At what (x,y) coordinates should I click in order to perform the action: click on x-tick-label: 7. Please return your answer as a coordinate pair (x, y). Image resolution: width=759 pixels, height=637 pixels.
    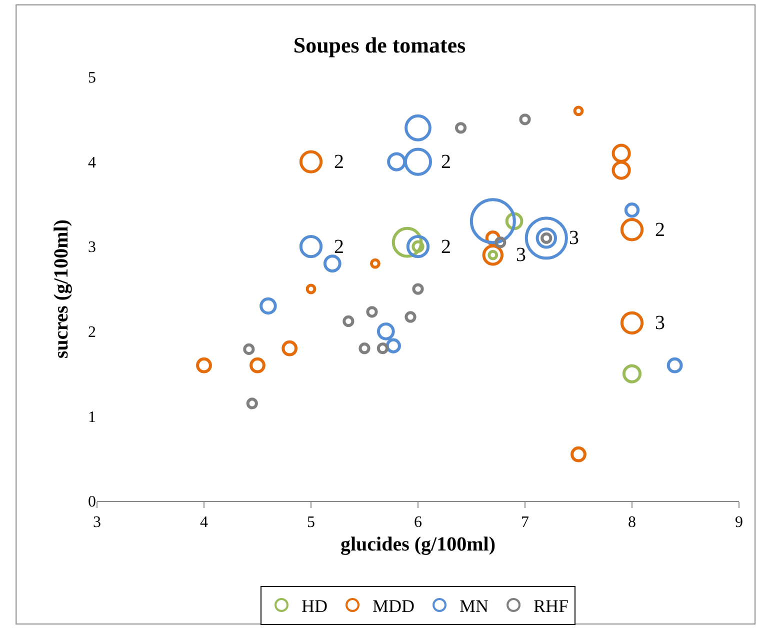
    Looking at the image, I should click on (525, 523).